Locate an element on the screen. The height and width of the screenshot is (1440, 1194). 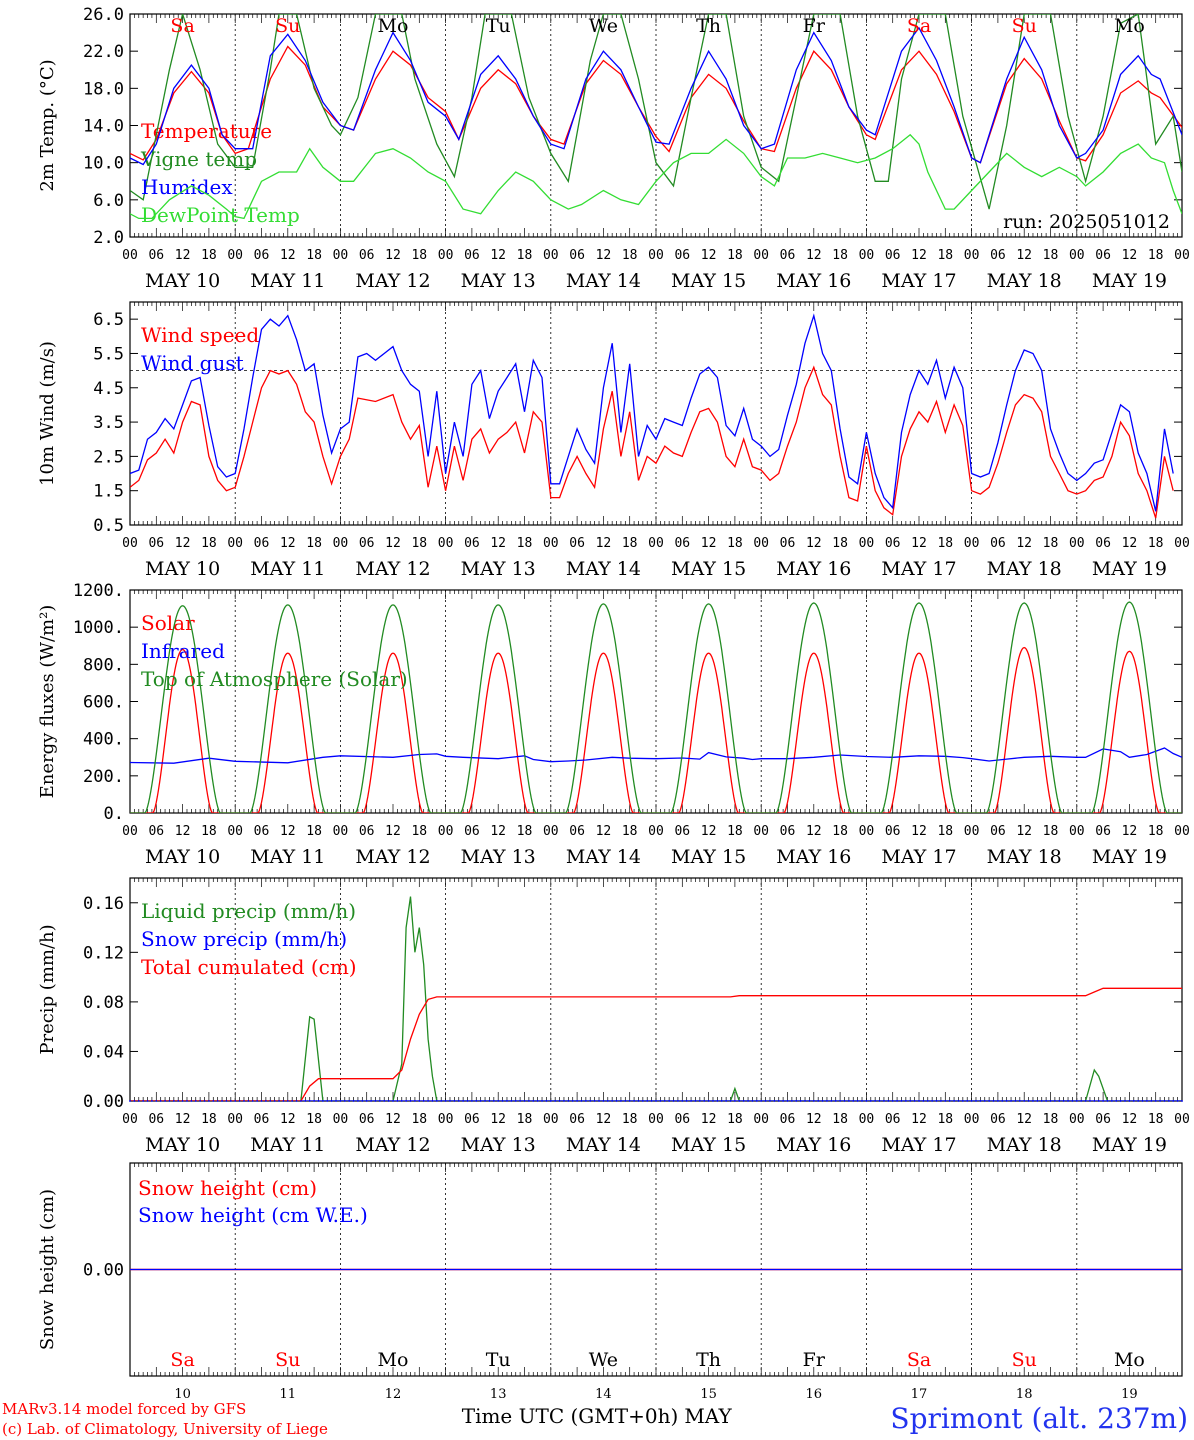
y-tick-label: 0.16 is located at coordinates (103, 904).